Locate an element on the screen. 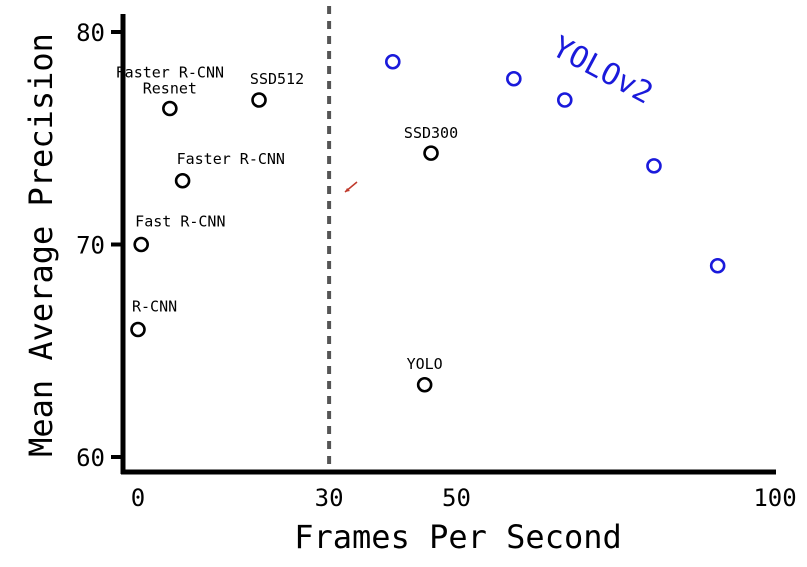  point-label: R-CNN is located at coordinates (154, 307).